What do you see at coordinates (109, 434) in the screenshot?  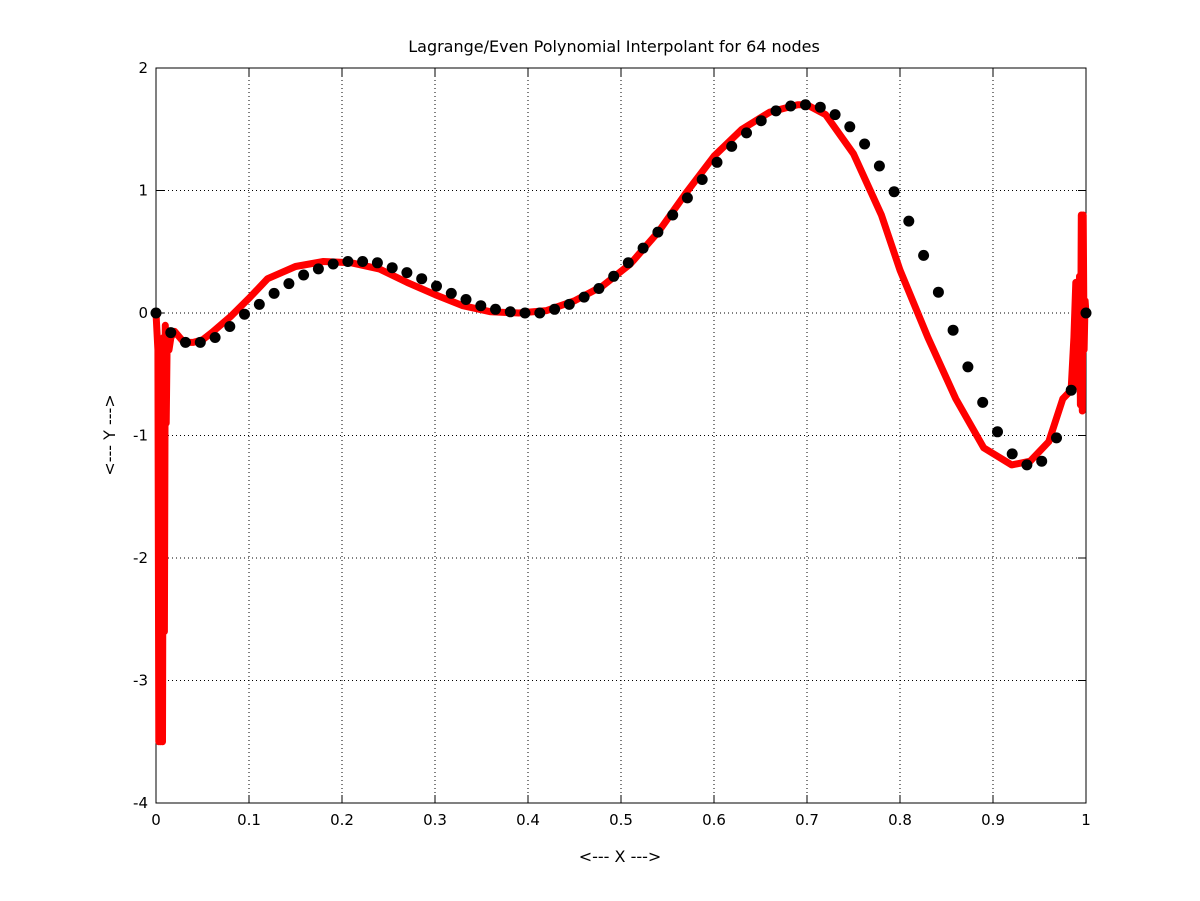 I see `y-axis-label: <--- Y --->` at bounding box center [109, 434].